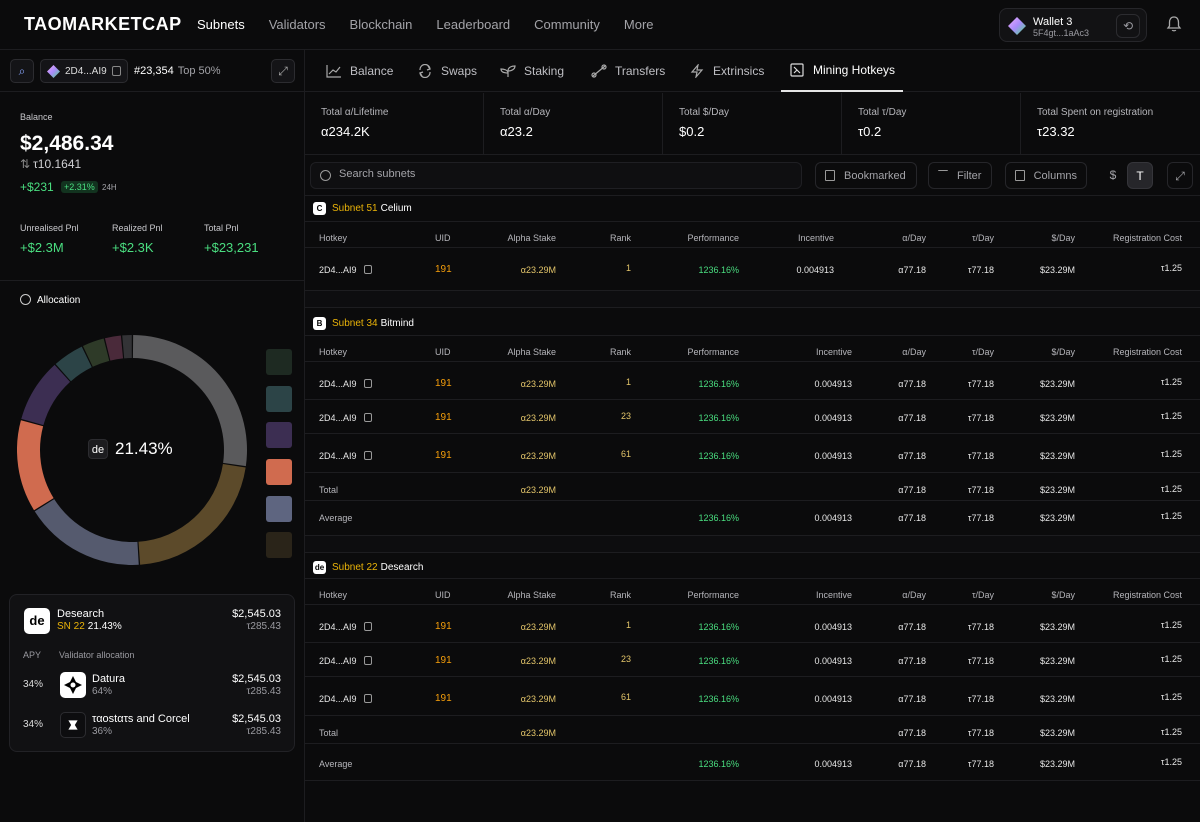 Image resolution: width=1200 pixels, height=822 pixels. I want to click on columns-button: Columns, so click(1046, 175).